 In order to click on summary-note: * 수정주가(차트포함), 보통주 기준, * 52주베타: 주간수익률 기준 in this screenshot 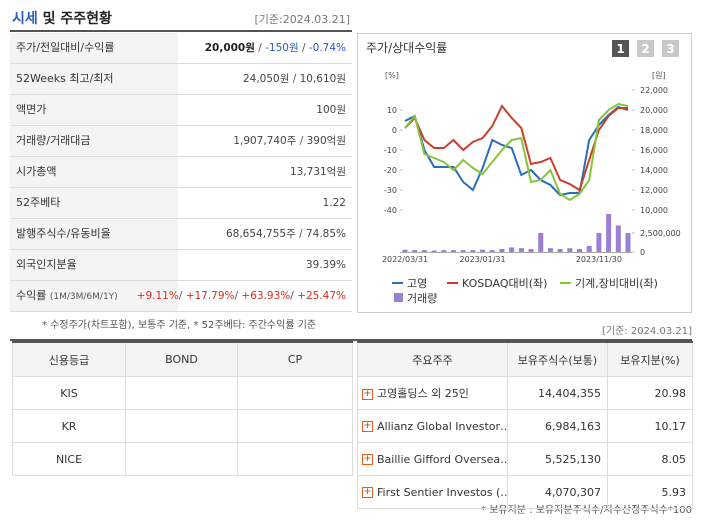, I will do `click(179, 325)`.